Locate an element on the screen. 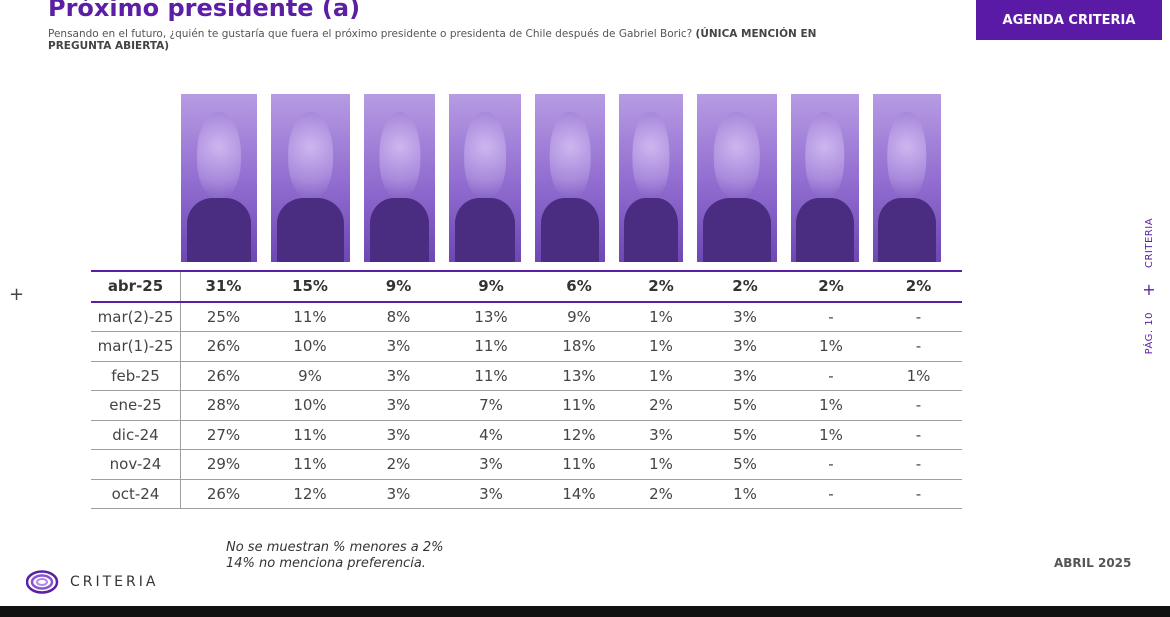 Image resolution: width=1170 pixels, height=617 pixels. table-cell: 8% is located at coordinates (398, 316).